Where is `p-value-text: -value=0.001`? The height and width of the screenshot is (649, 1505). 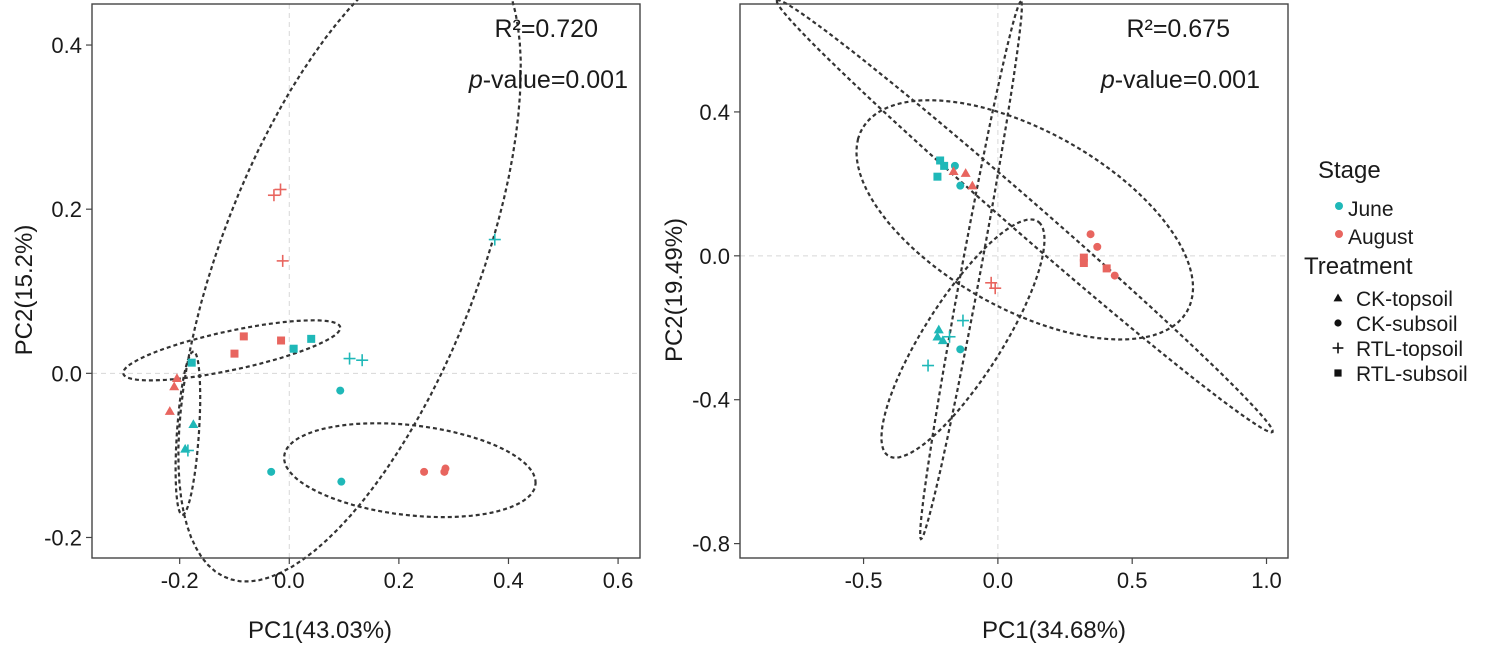 p-value-text: -value=0.001 is located at coordinates (1187, 80).